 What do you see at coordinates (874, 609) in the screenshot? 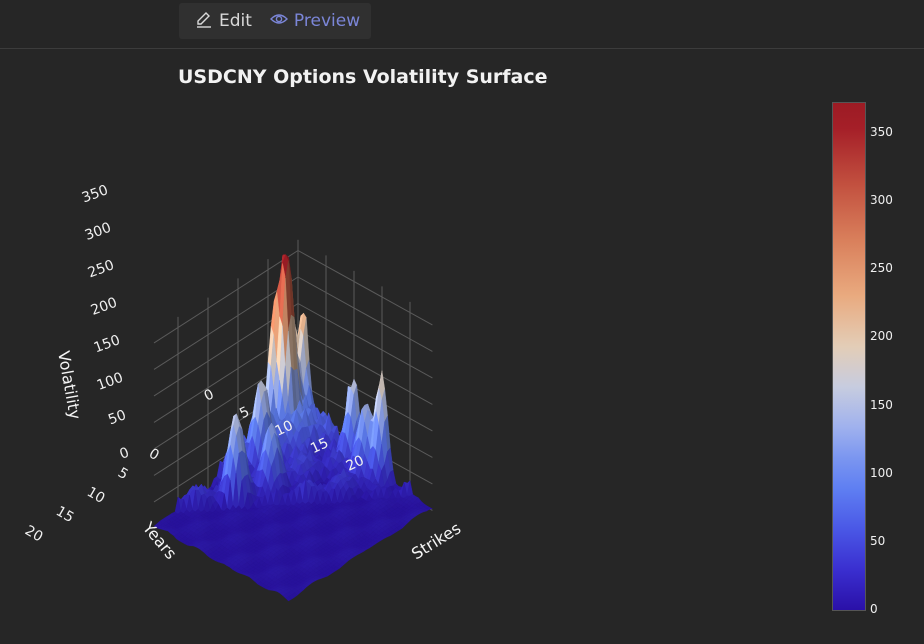
I see `colorbar-tick-label: 0` at bounding box center [874, 609].